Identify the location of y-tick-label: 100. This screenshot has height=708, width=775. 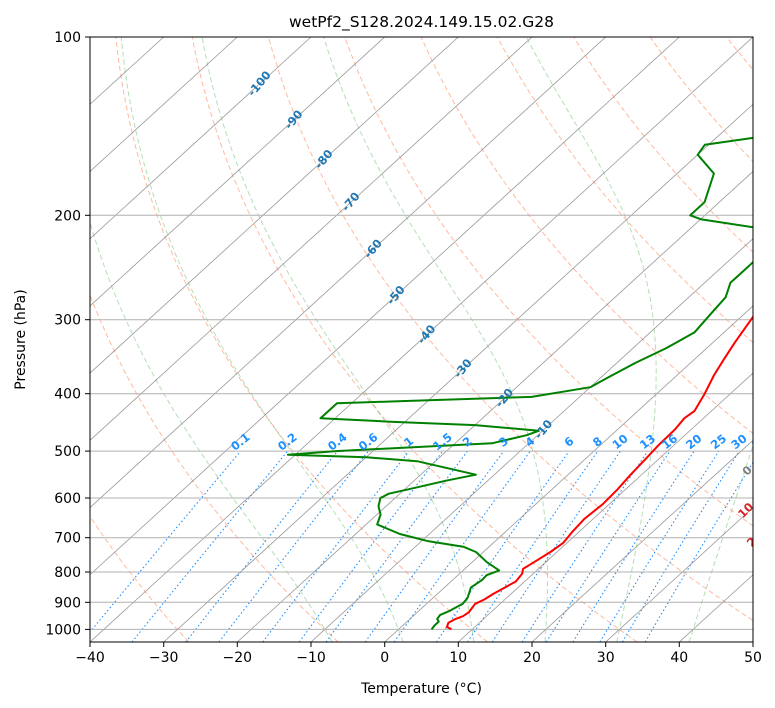
(67, 38).